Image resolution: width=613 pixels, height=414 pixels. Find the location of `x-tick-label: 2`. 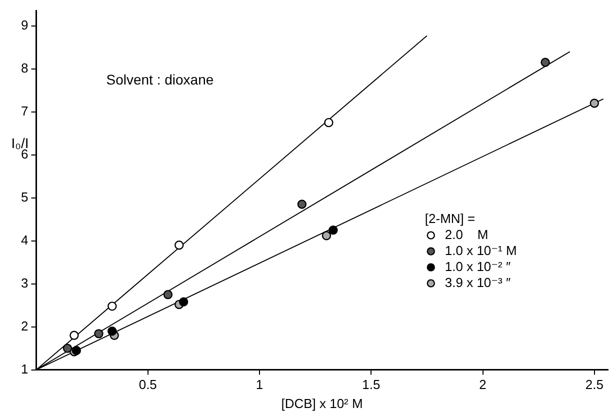

x-tick-label: 2 is located at coordinates (482, 384).